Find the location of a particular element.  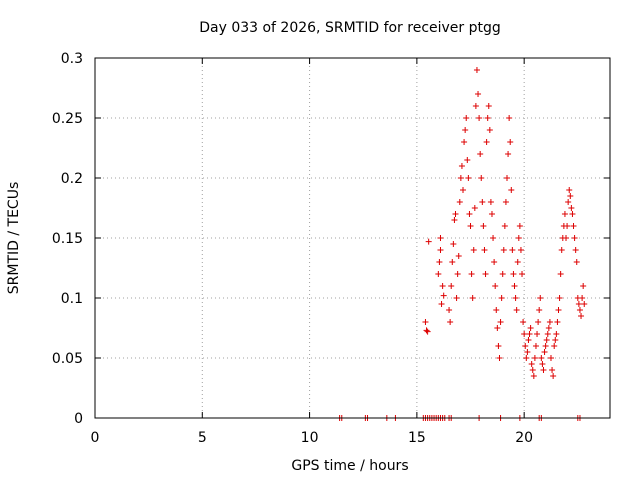

y-tick-label: 0.1 is located at coordinates (72, 299).